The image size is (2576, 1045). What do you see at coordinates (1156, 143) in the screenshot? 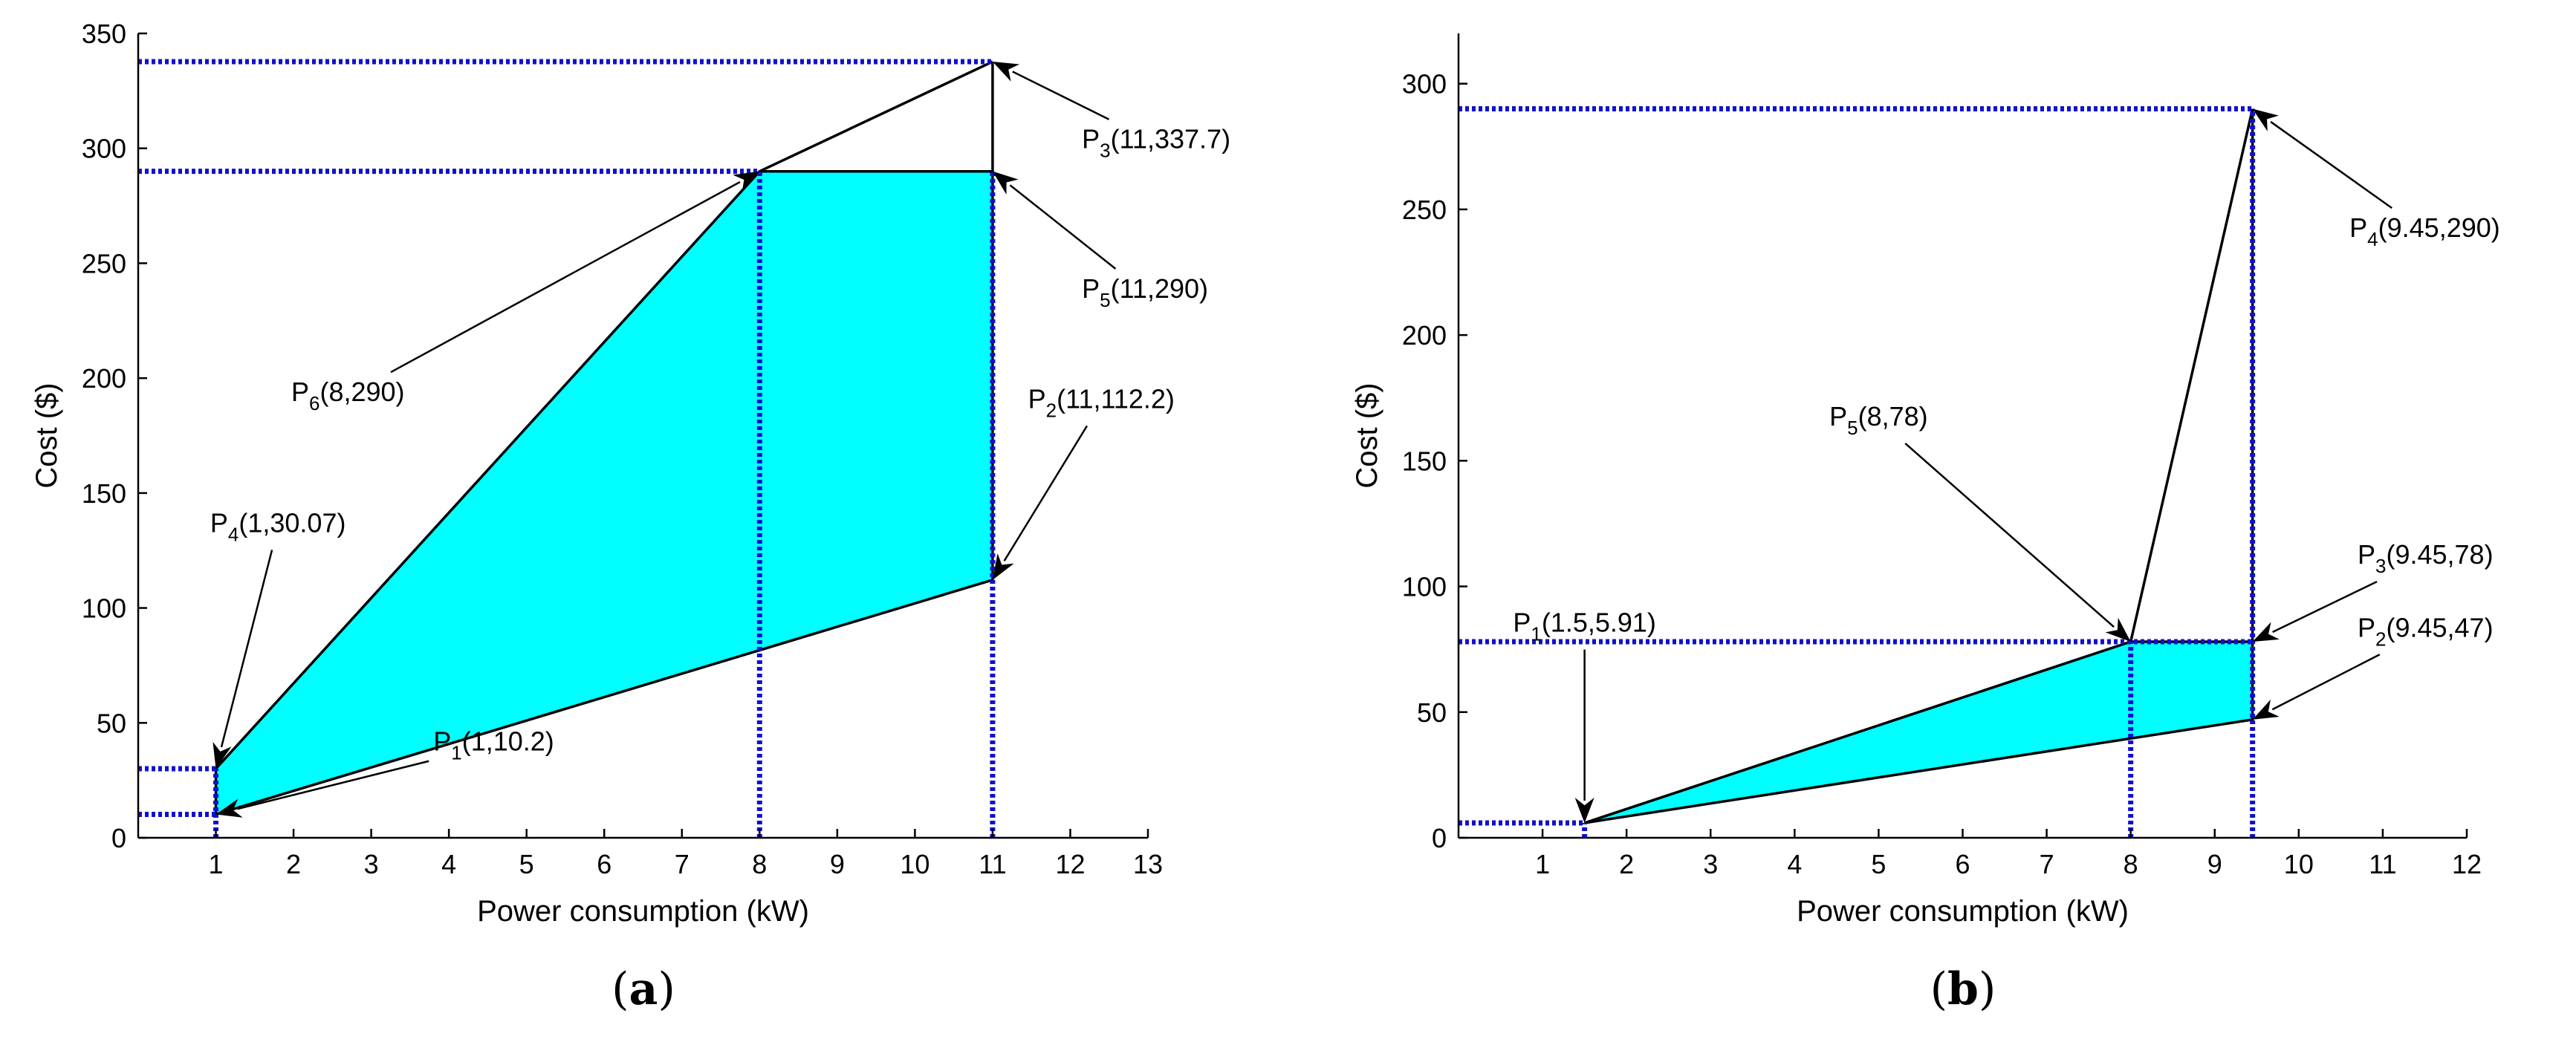
I see `point-label-a-p3: P3(11,337.7)` at bounding box center [1156, 143].